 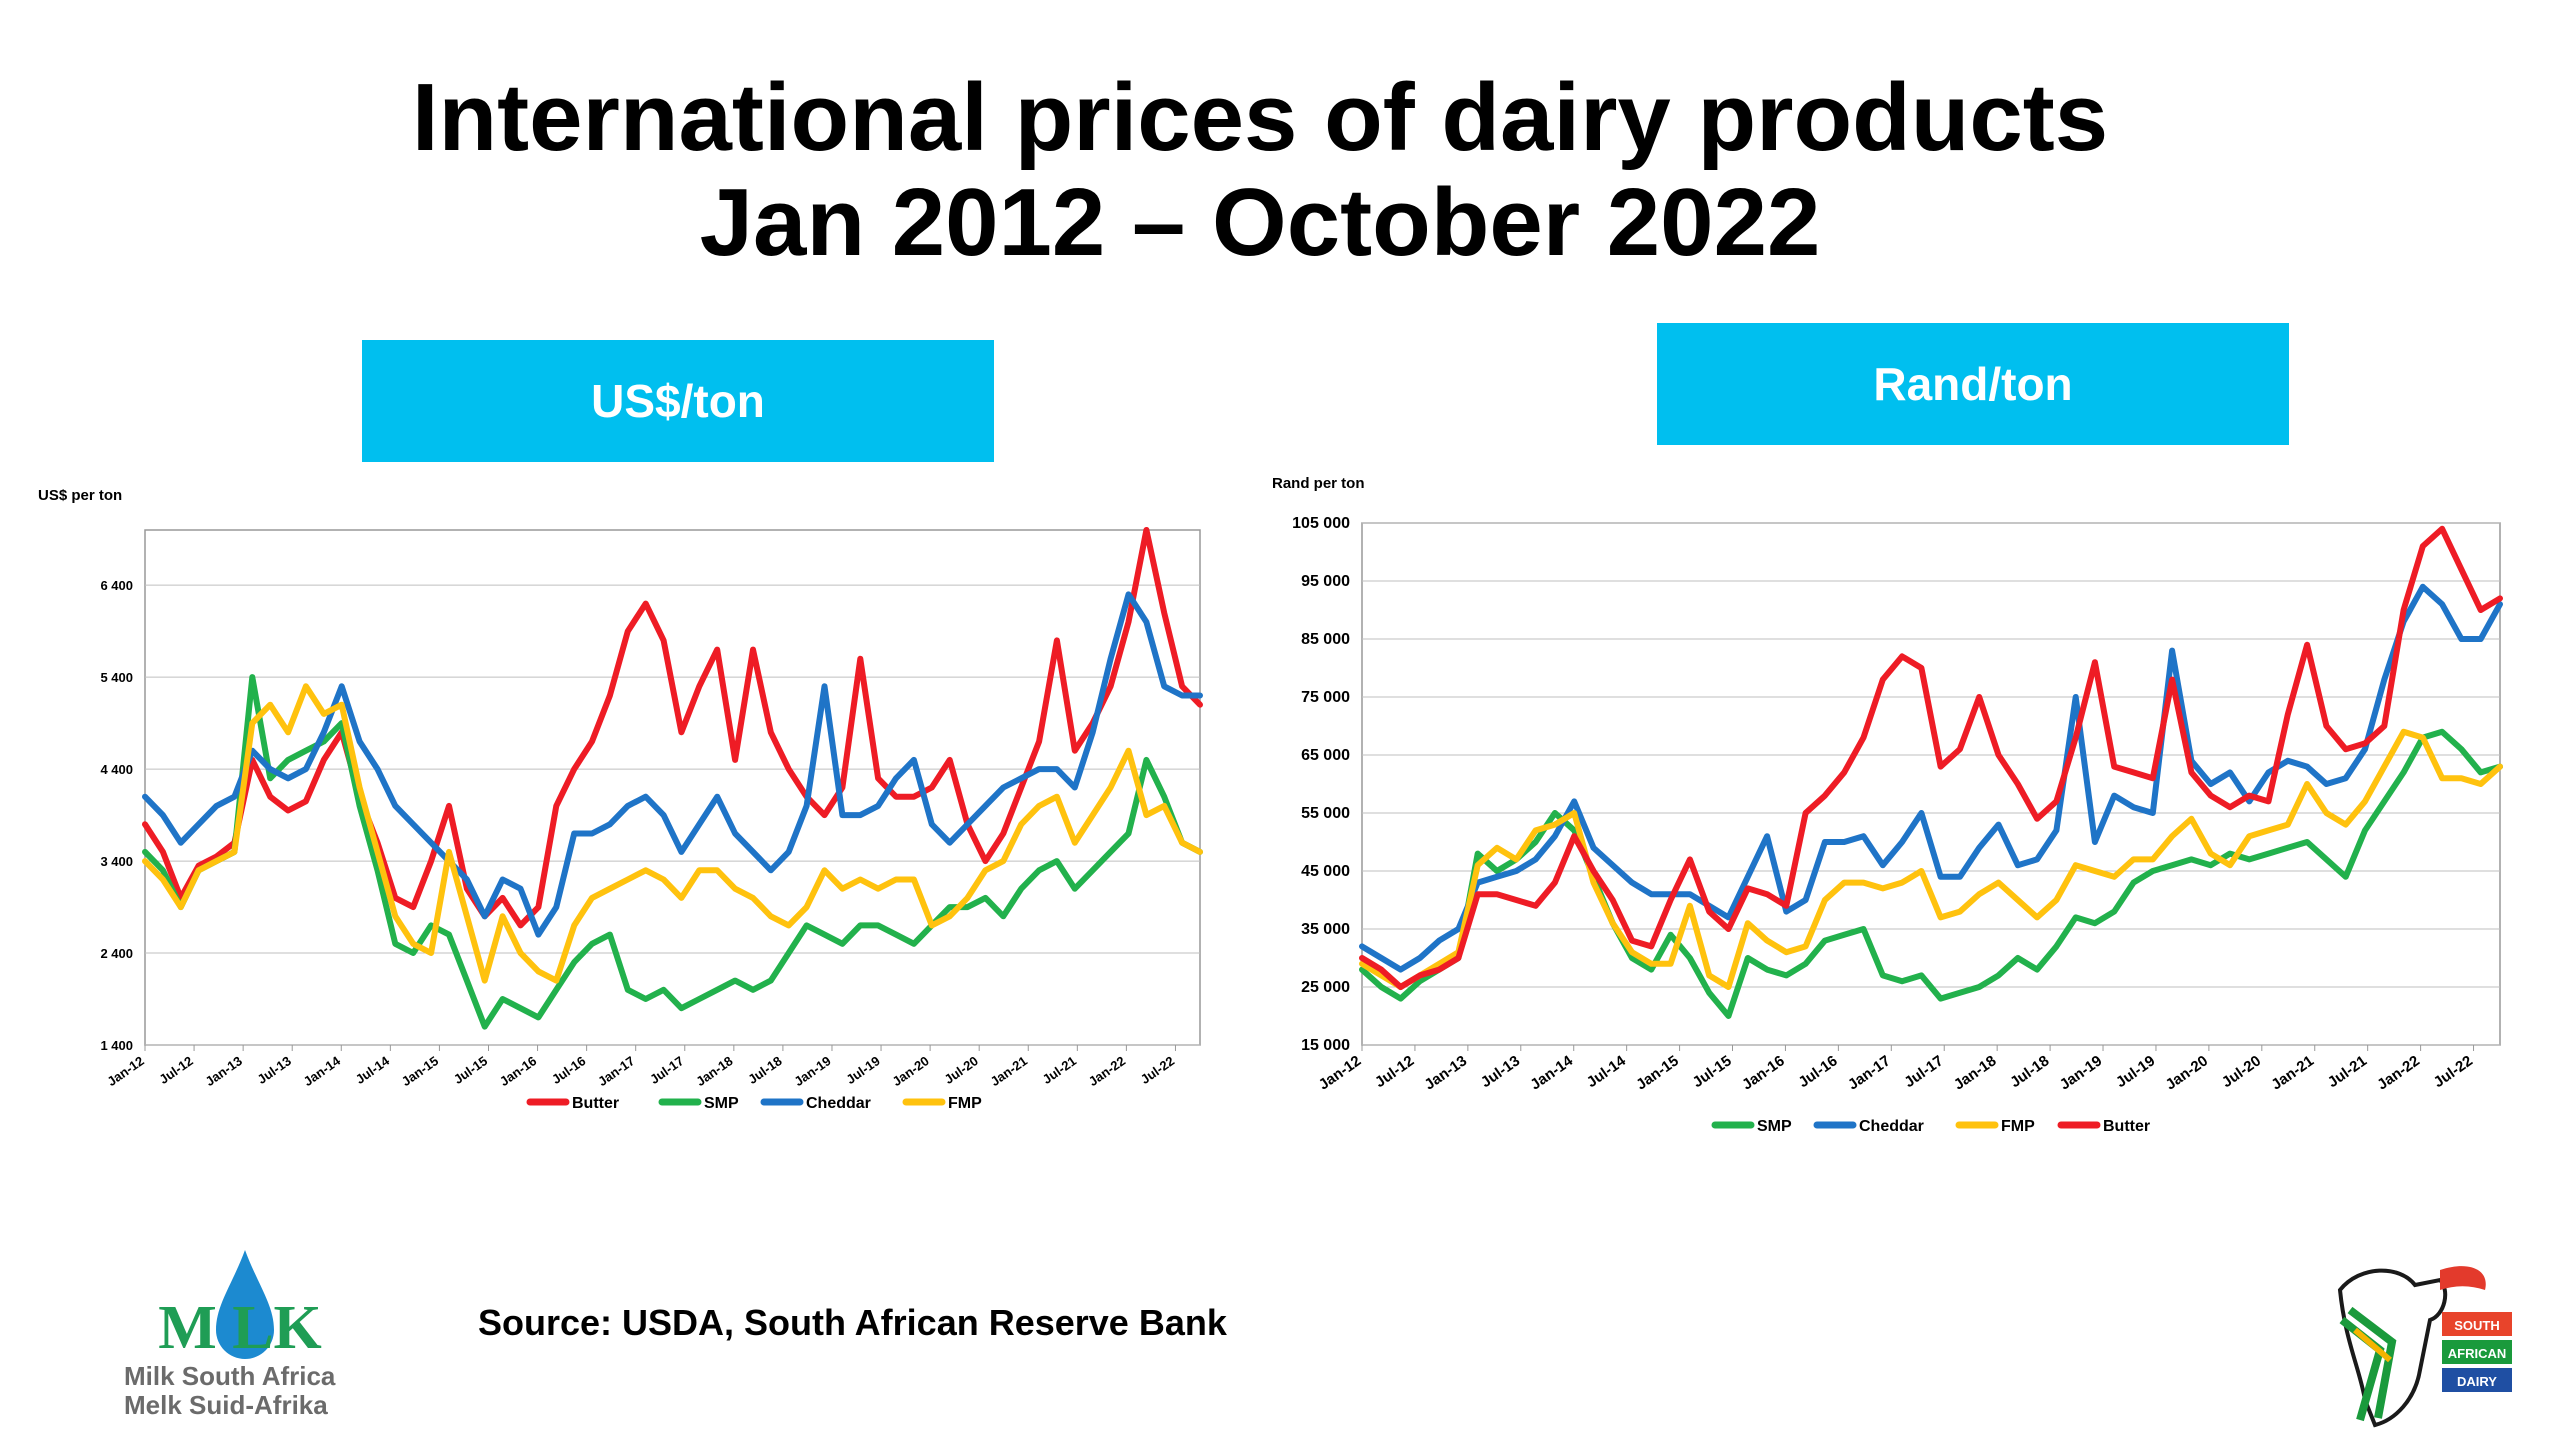 I want to click on milk-logo-line1: Milk South Africa, so click(x=230, y=1376).